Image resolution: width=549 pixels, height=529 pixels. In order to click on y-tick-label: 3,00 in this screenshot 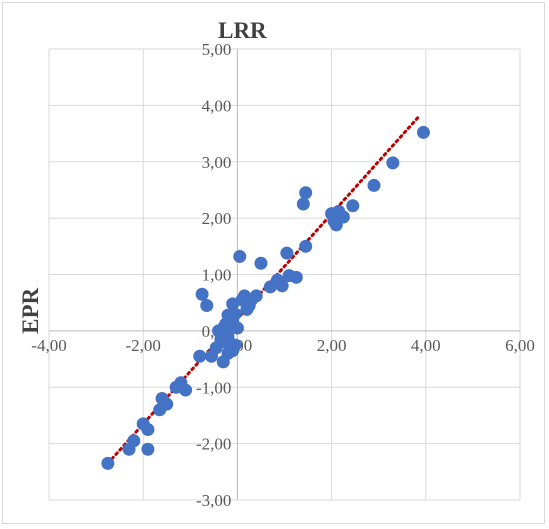, I will do `click(217, 162)`.